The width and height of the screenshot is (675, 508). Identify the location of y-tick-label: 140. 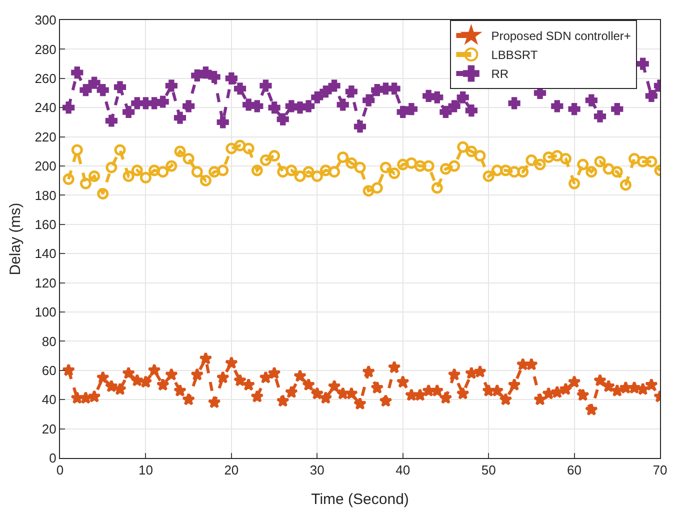
(45, 254).